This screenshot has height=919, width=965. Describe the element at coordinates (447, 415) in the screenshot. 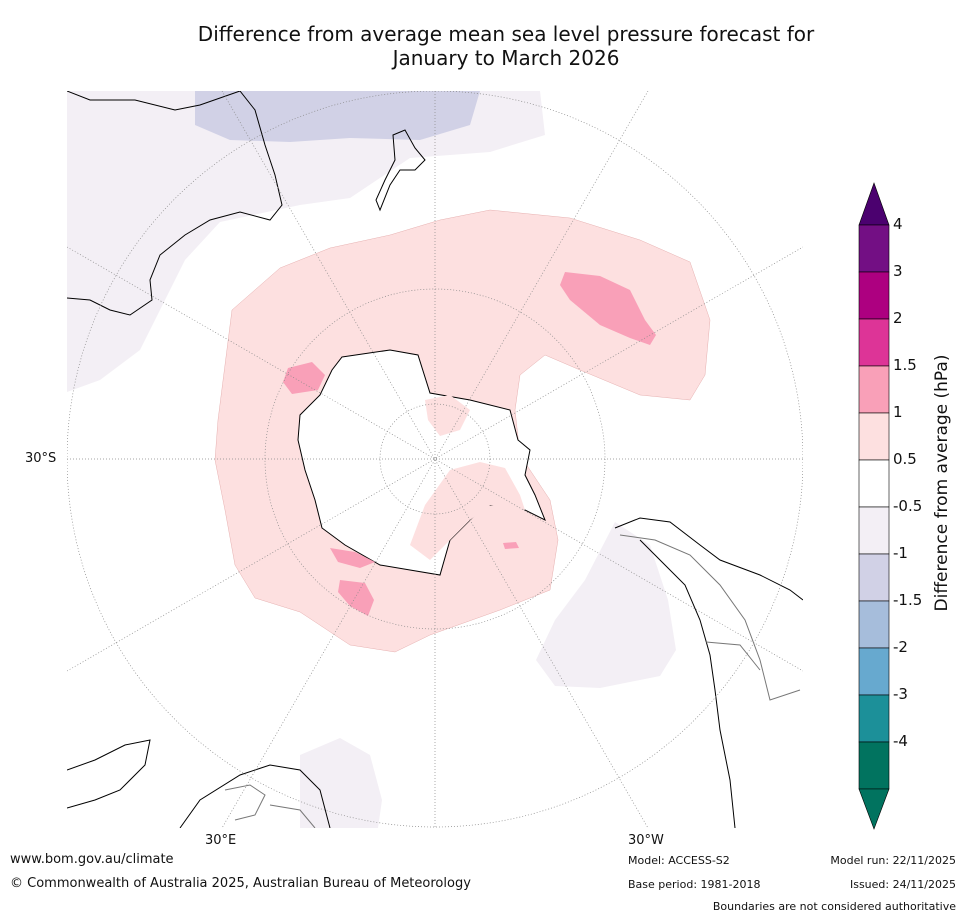

I see `positive-anomaly-antarctic-east` at that location.